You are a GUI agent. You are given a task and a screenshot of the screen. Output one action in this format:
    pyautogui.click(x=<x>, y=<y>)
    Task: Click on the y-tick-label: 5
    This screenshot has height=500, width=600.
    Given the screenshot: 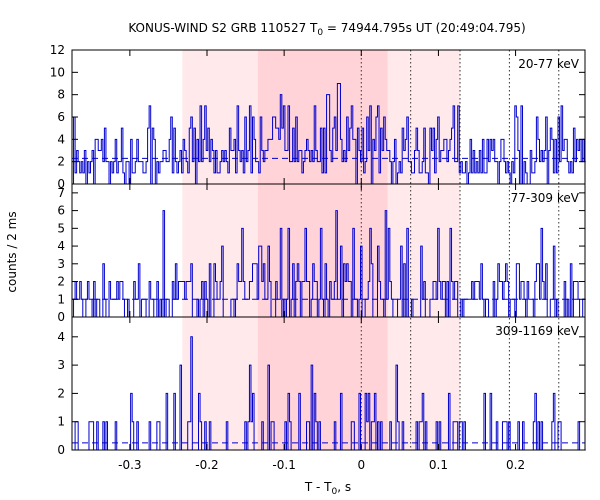 What is the action you would take?
    pyautogui.click(x=61, y=228)
    